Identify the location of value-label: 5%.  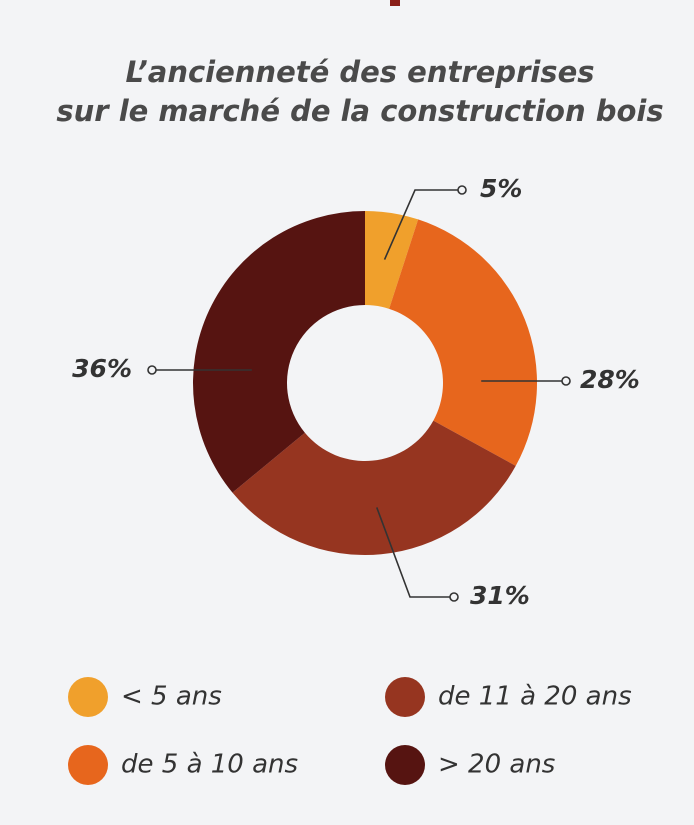
(501, 188).